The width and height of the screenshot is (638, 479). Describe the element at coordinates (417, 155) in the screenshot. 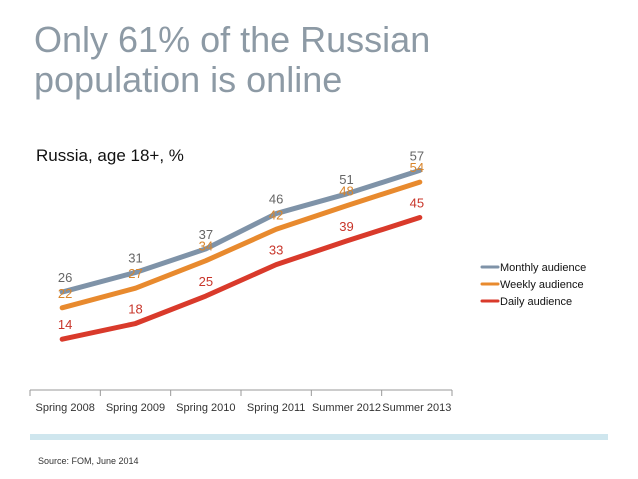

I see `data-label: 57` at that location.